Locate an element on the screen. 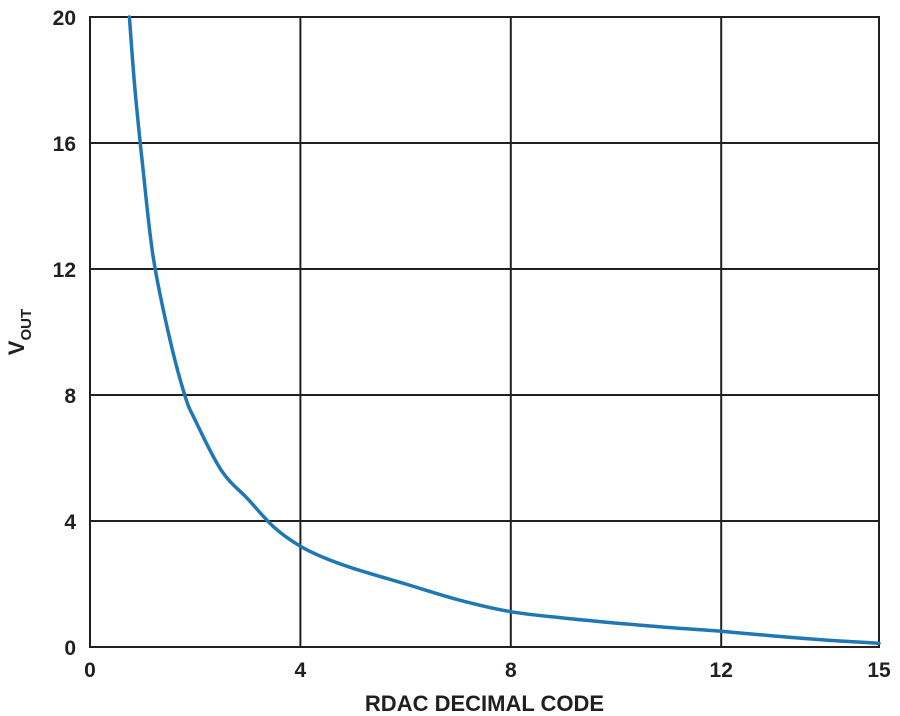  y-tick-label: 12 is located at coordinates (64, 270).